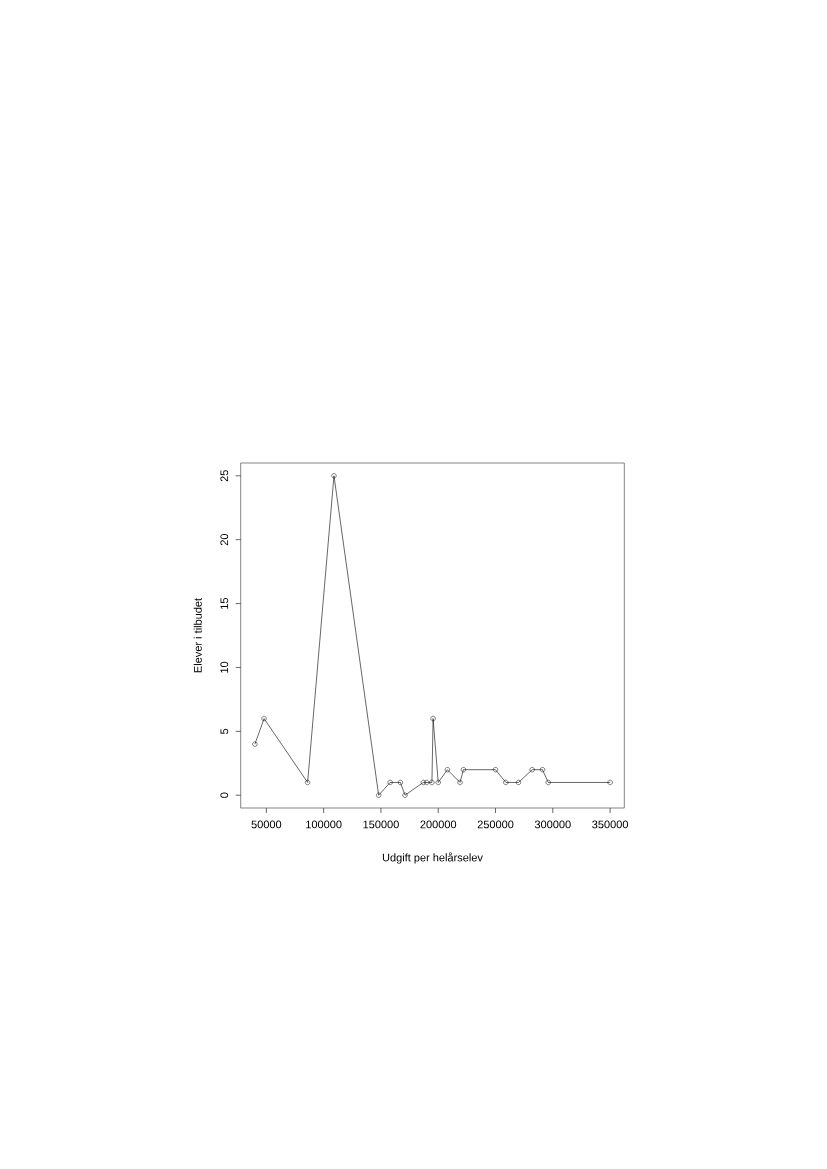 The image size is (827, 1169). Describe the element at coordinates (495, 824) in the screenshot. I see `x-tick-label: 250000` at that location.